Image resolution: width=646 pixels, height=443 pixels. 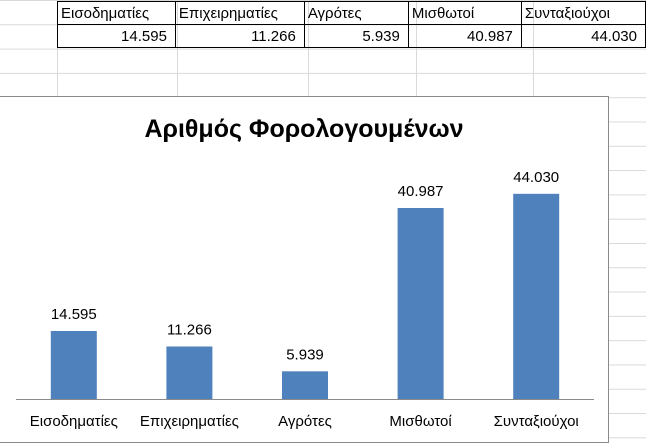 I want to click on header-cell: Αγρότες, so click(x=356, y=13).